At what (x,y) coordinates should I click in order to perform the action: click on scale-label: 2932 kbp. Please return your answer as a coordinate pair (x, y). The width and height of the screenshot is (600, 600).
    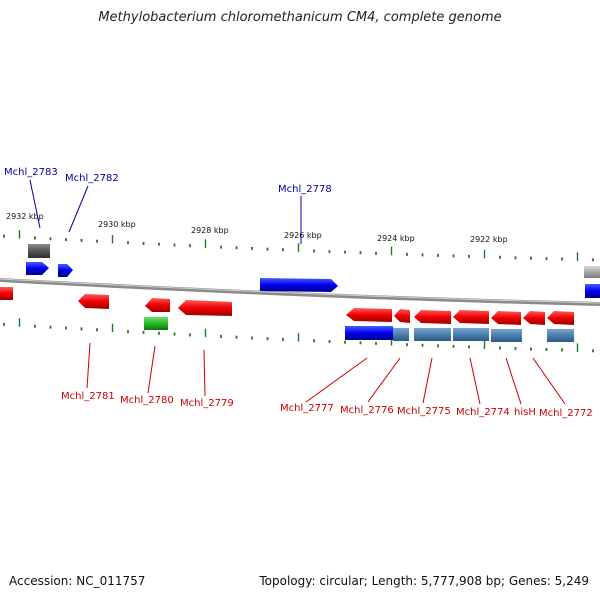
    Looking at the image, I should click on (25, 216).